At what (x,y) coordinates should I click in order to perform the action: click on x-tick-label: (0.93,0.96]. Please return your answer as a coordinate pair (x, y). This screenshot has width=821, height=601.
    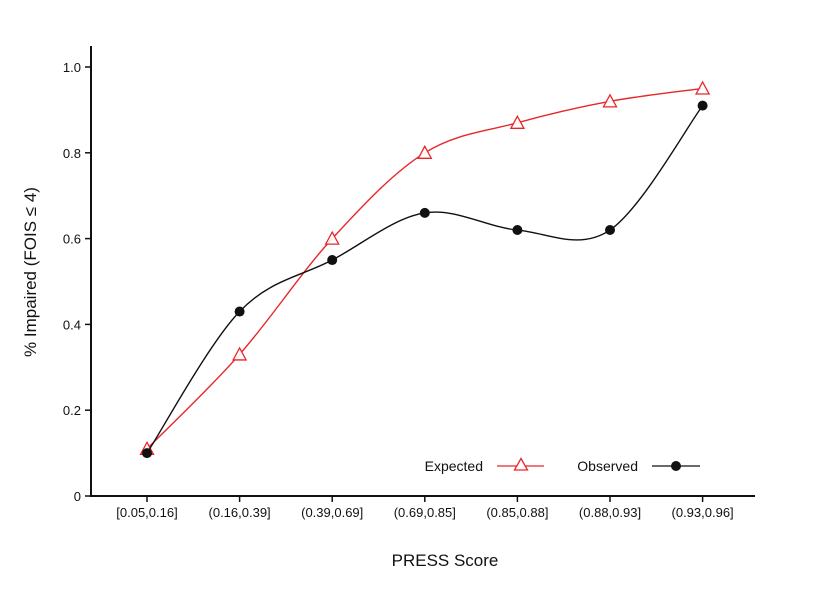
    Looking at the image, I should click on (703, 512).